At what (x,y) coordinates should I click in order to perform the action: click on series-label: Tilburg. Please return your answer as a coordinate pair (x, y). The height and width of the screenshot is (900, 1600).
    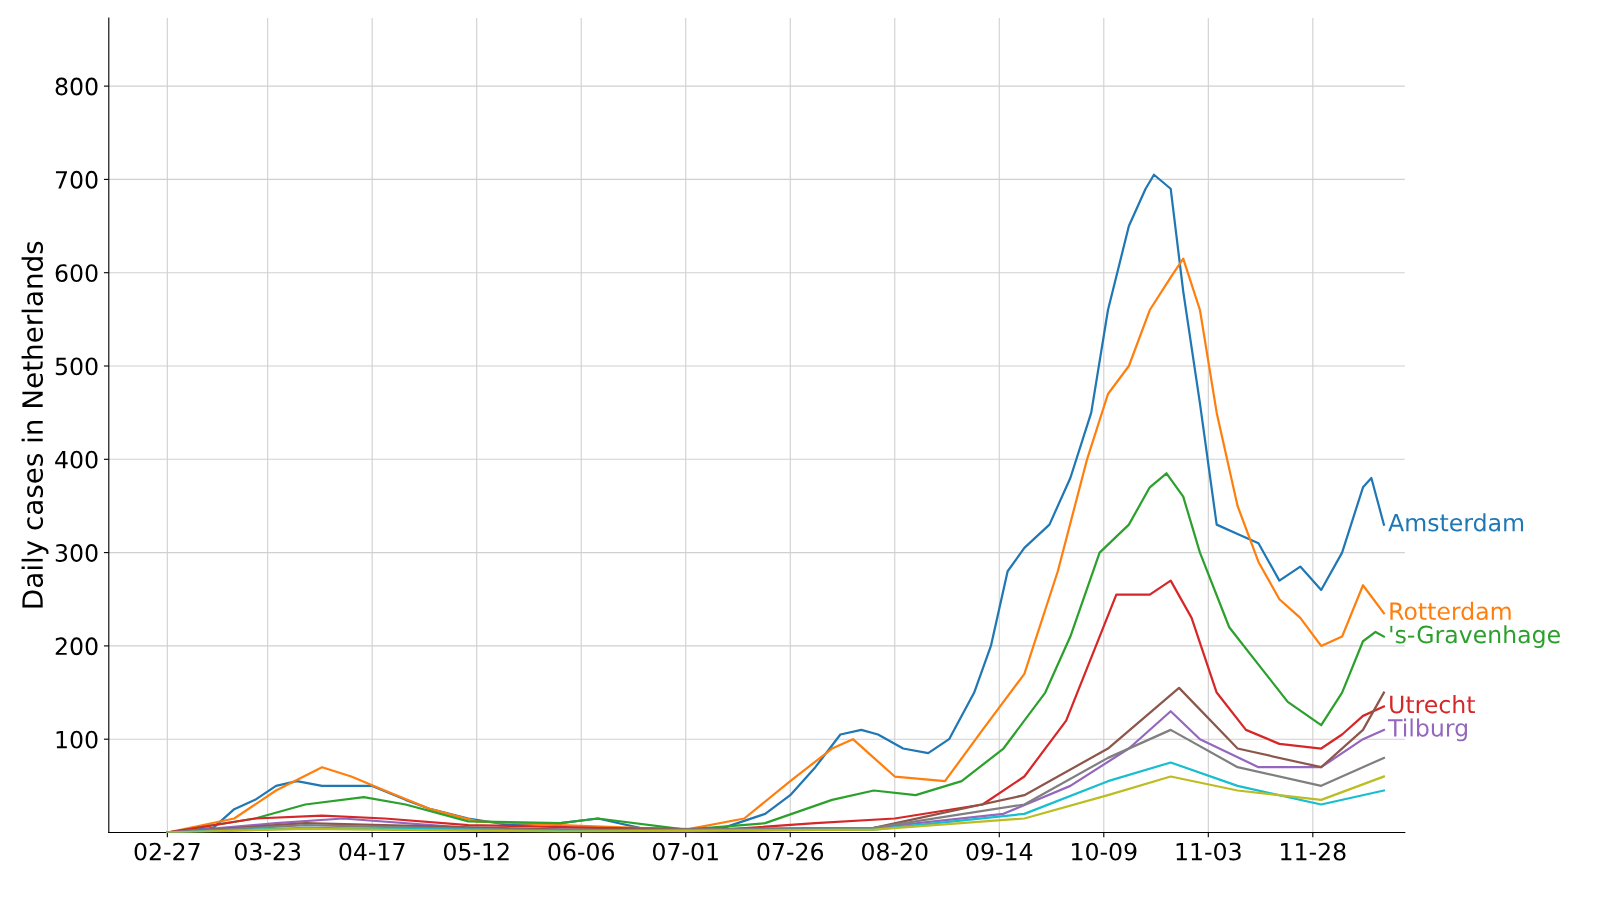
    Looking at the image, I should click on (1427, 730).